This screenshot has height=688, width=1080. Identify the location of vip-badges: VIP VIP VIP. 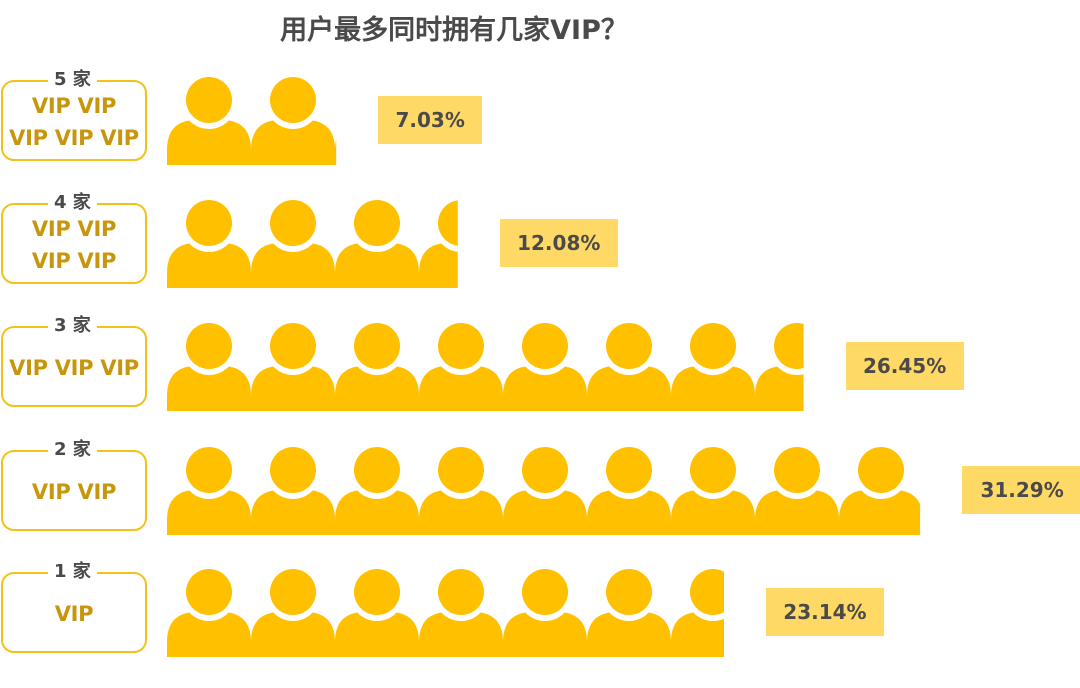
(74, 366).